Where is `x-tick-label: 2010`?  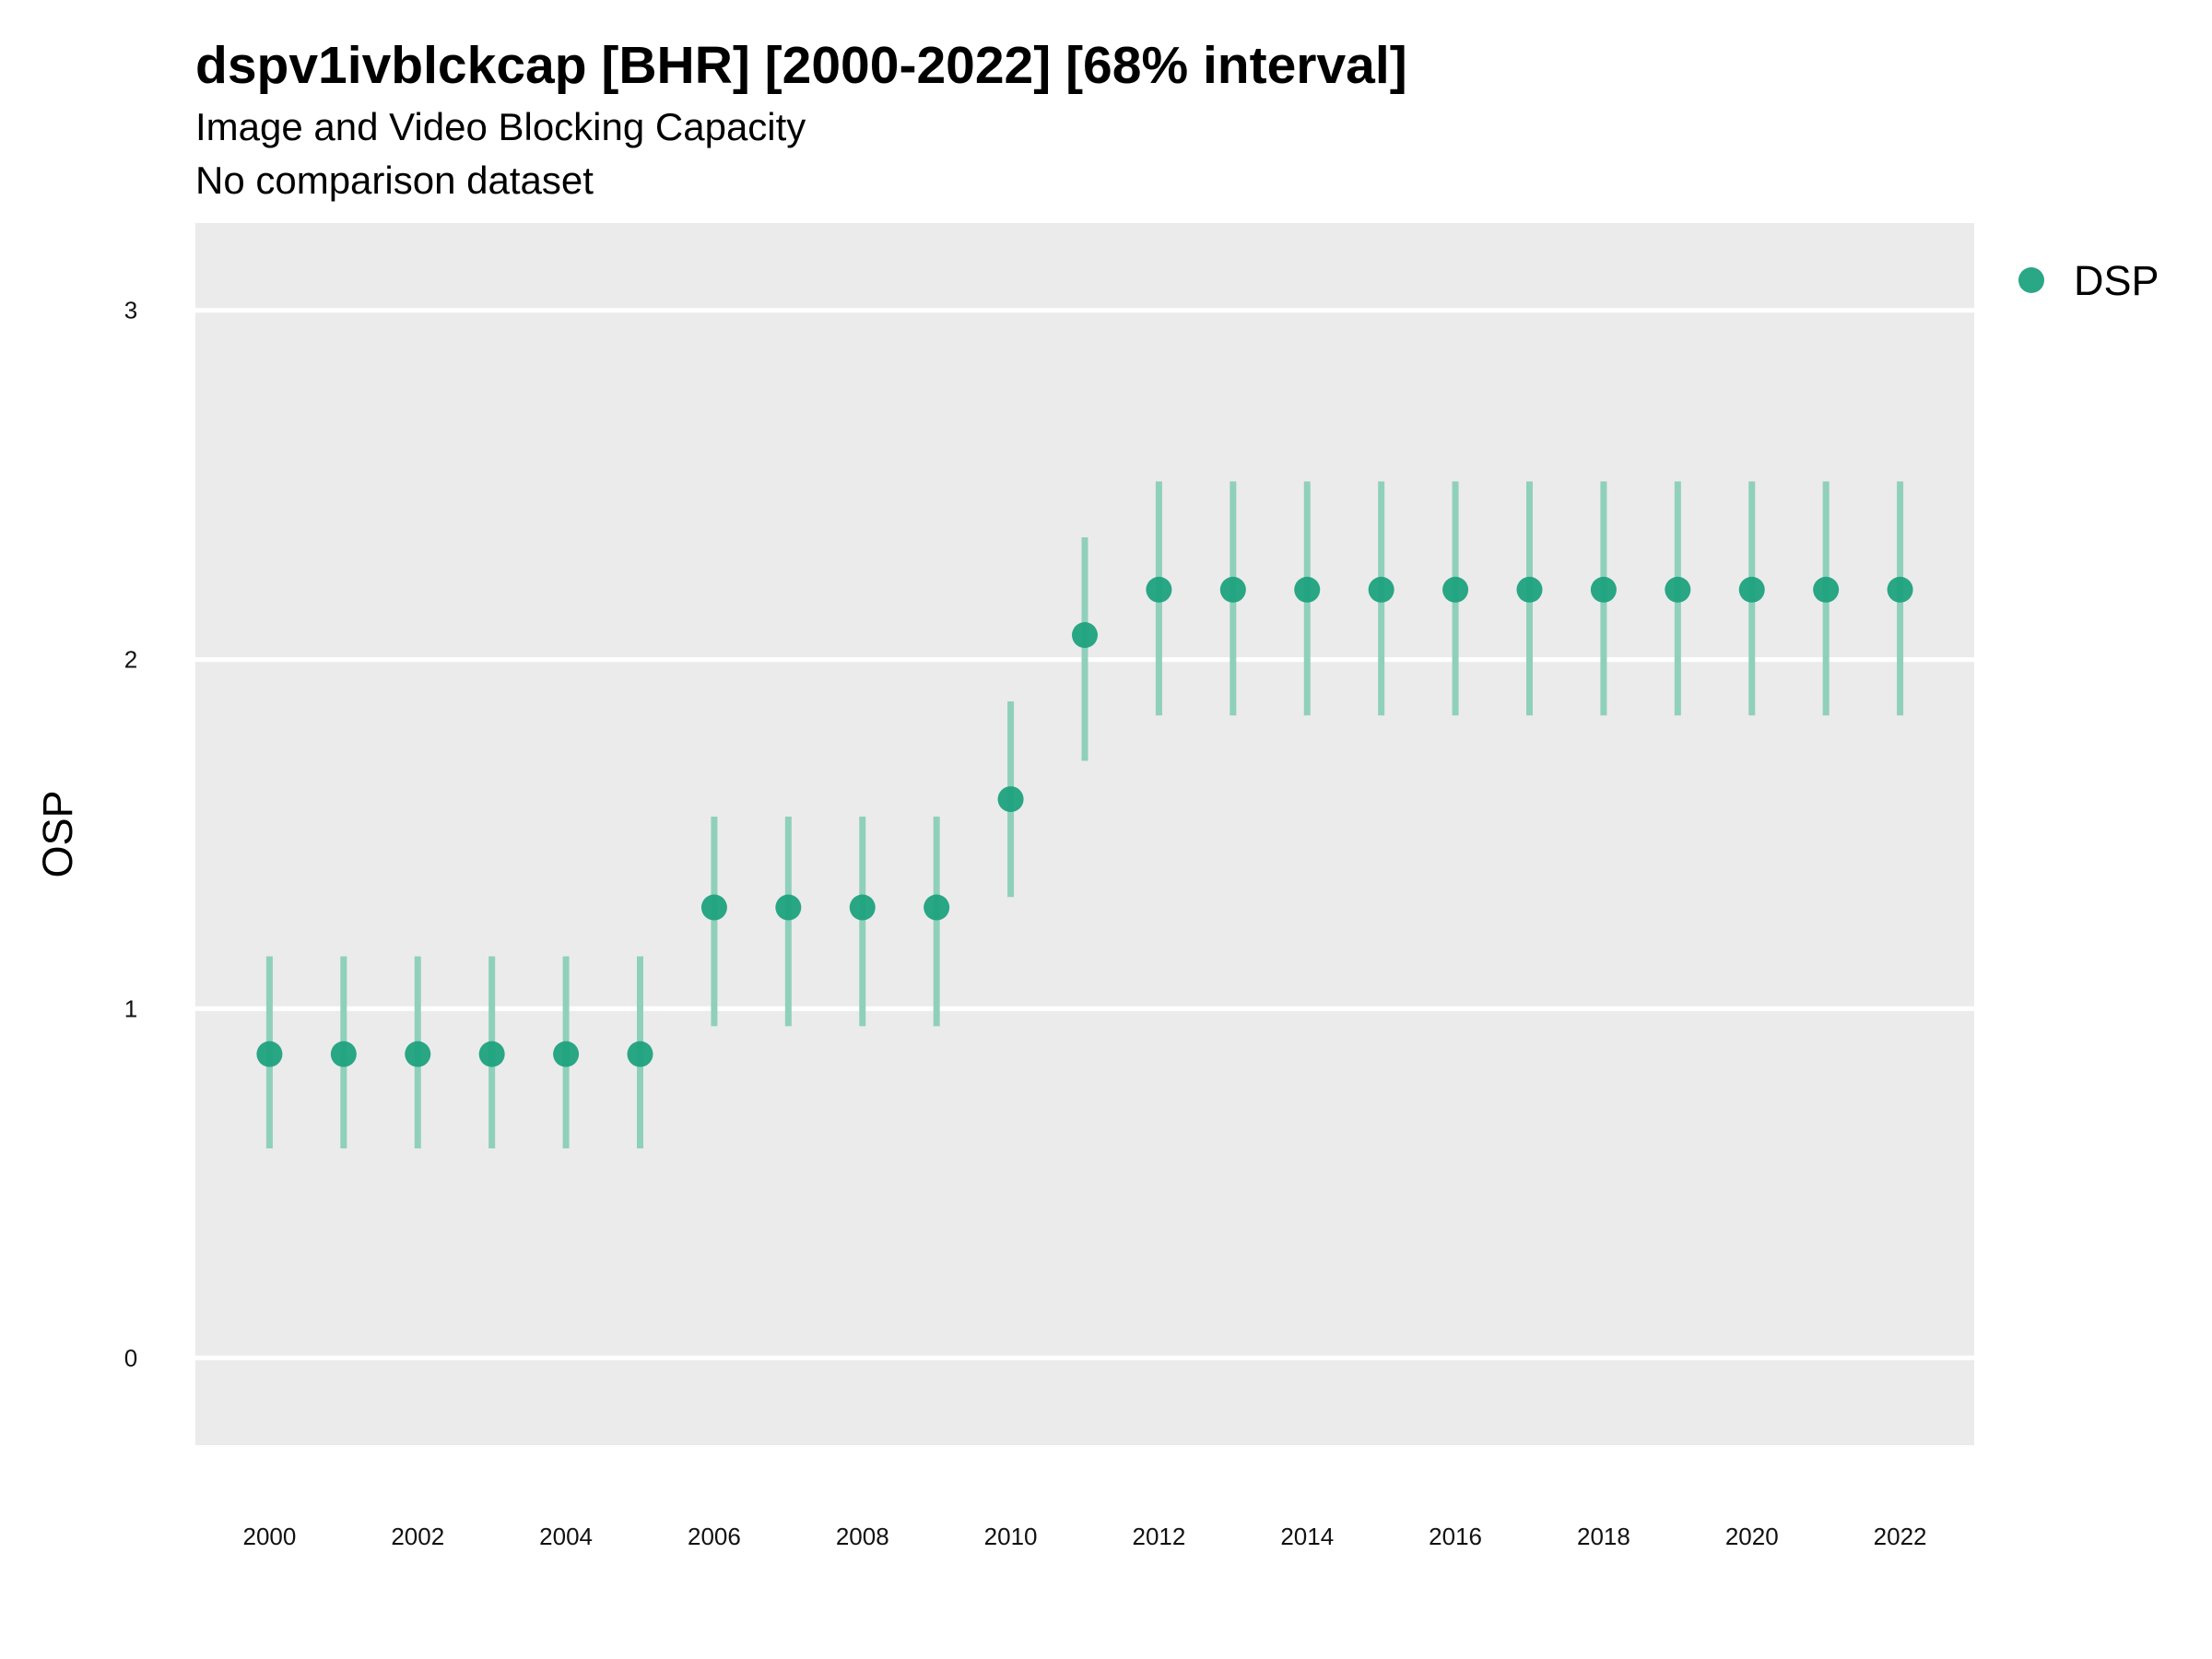 x-tick-label: 2010 is located at coordinates (1011, 1536).